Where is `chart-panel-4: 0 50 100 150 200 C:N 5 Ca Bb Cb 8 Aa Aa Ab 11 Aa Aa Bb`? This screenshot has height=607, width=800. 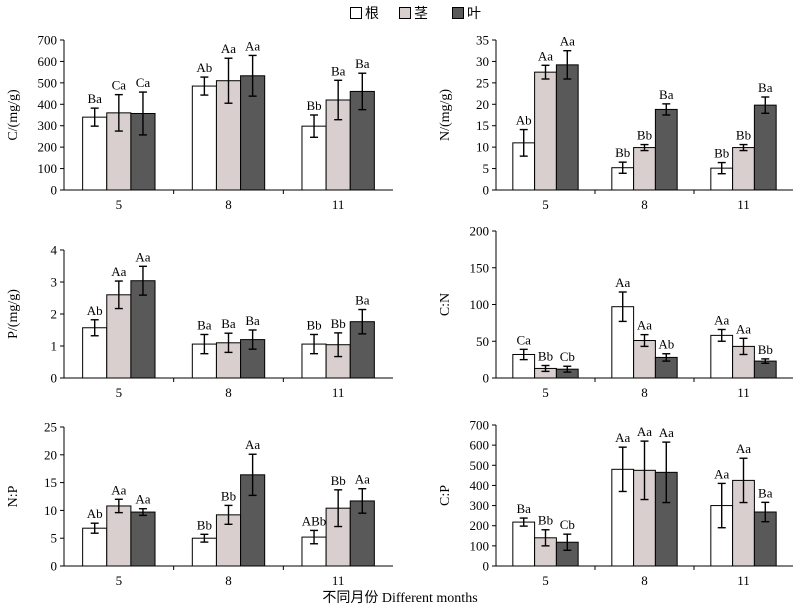 chart-panel-4: 0 50 100 150 200 C:N 5 Ca Bb Cb 8 Aa Aa Ab 11 Aa Aa Bb is located at coordinates (615, 312).